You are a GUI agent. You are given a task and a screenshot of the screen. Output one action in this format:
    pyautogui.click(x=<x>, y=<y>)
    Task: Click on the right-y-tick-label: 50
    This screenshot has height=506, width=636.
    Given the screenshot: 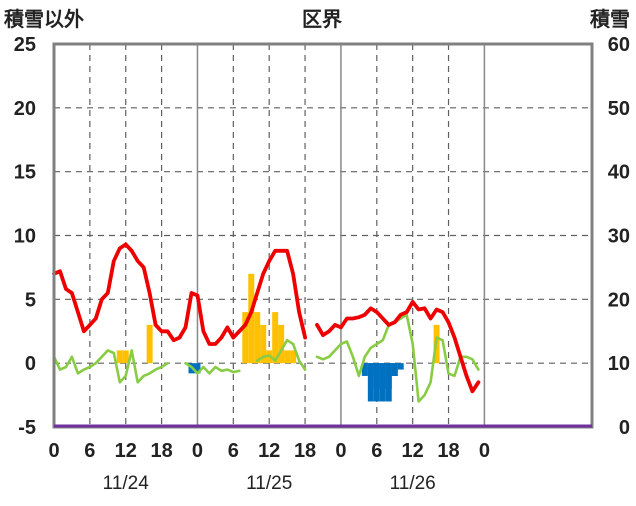 What is the action you would take?
    pyautogui.click(x=619, y=109)
    